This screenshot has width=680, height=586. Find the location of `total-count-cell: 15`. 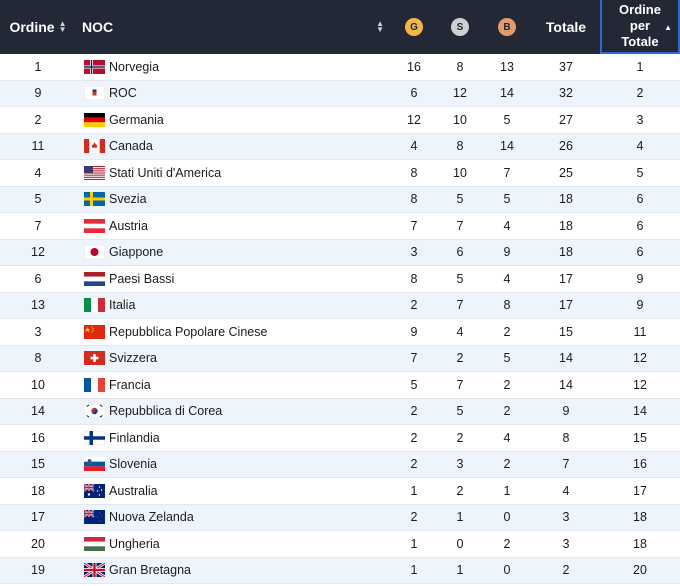

total-count-cell: 15 is located at coordinates (566, 331).